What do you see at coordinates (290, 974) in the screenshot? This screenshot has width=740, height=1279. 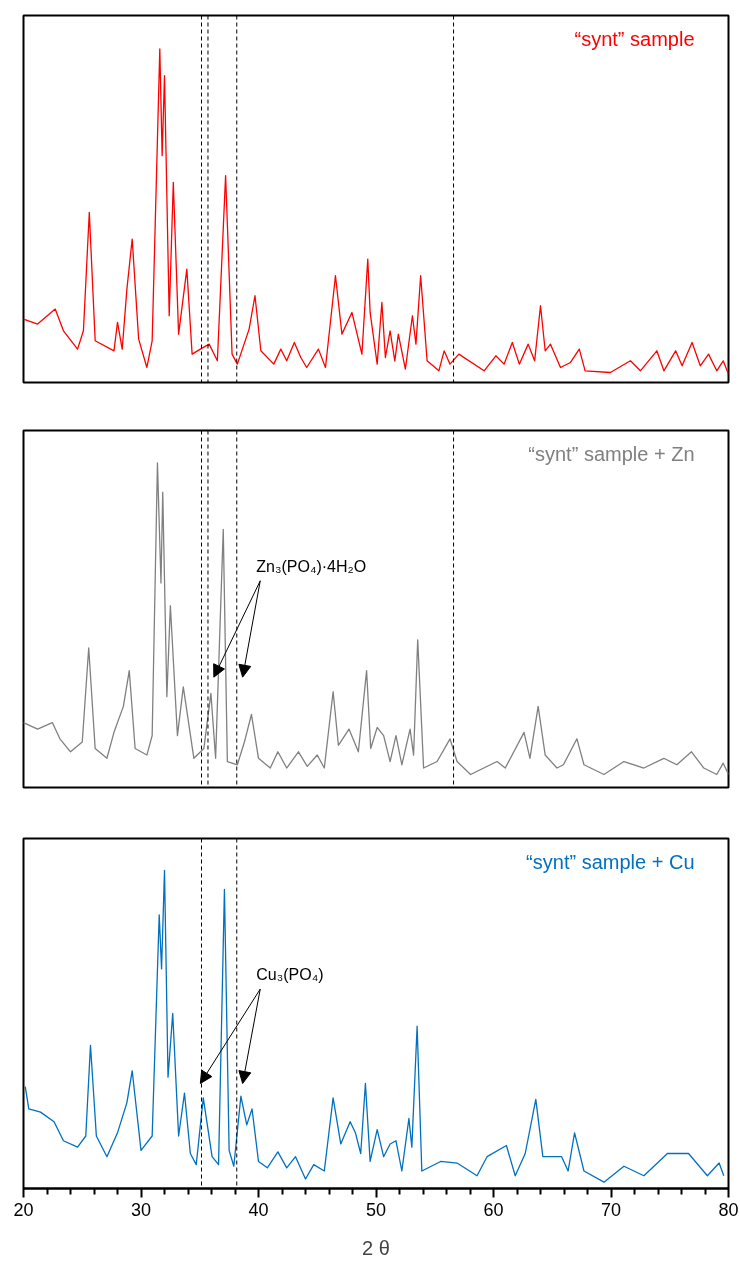 I see `annotation: Cu₃(PO₄)` at bounding box center [290, 974].